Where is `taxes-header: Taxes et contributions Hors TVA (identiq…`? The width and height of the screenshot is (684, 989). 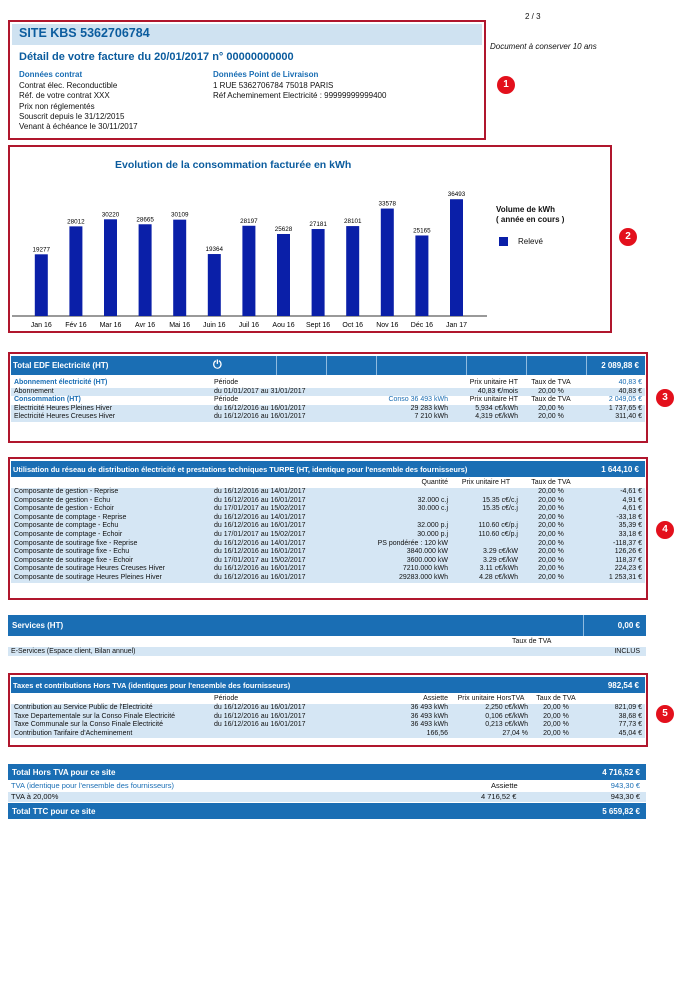
taxes-header: Taxes et contributions Hors TVA (identiq… is located at coordinates (328, 685).